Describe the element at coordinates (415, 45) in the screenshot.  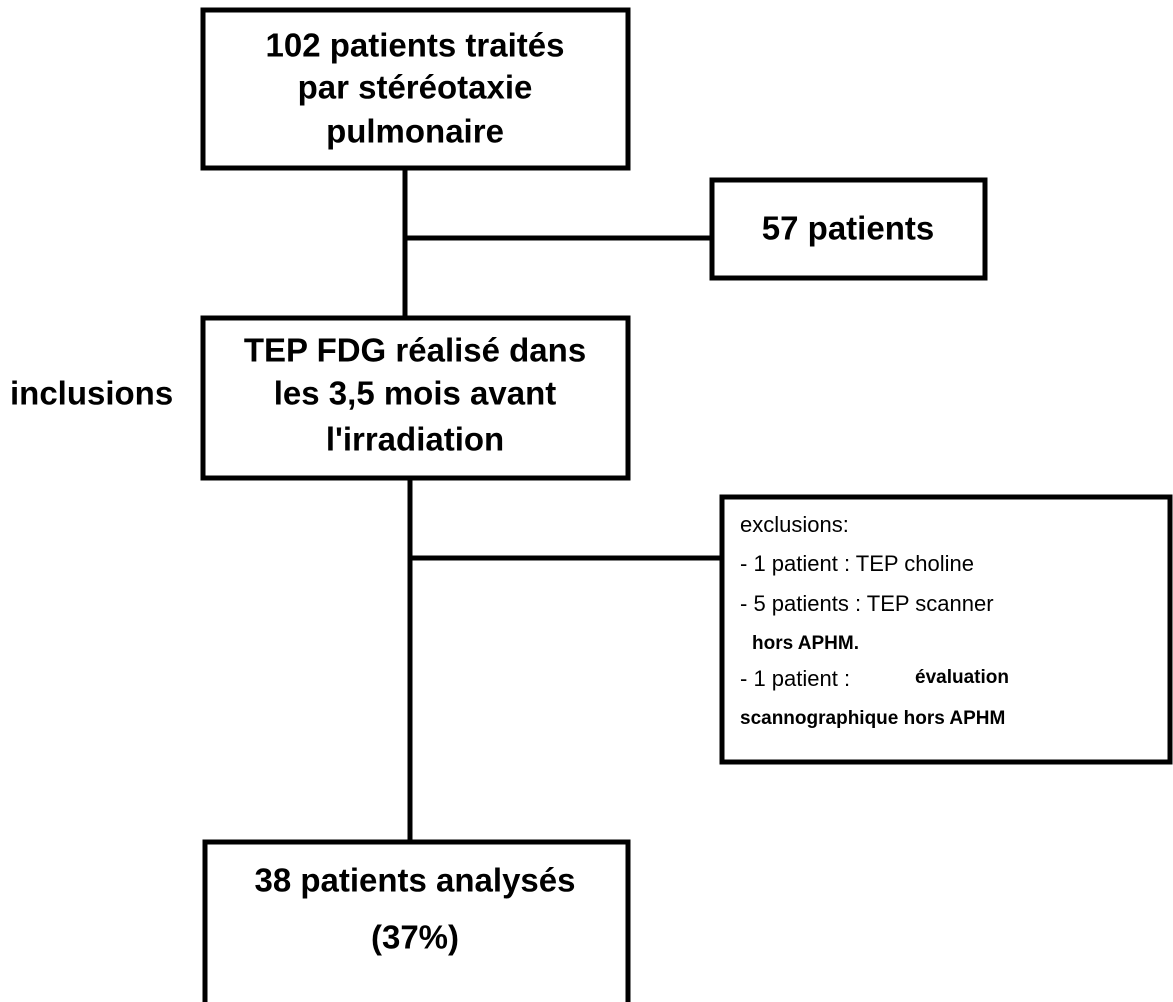
I see `node-text: 102 patients traités` at that location.